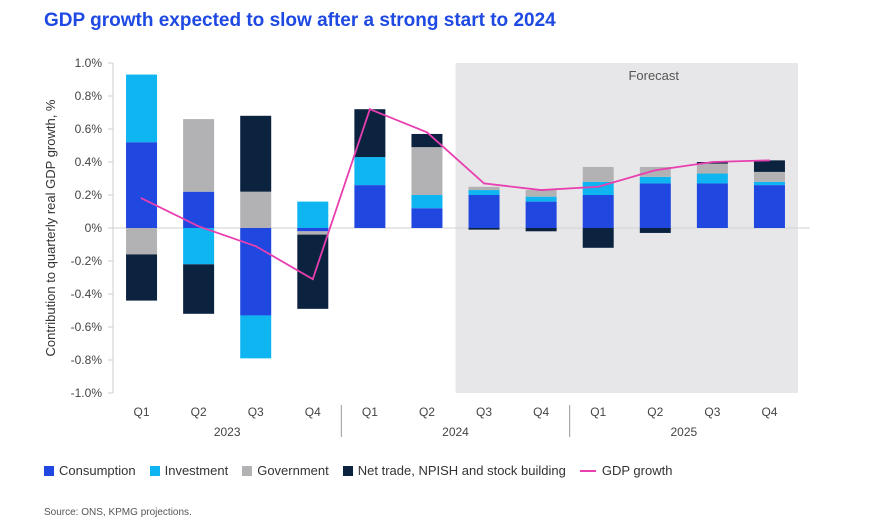 This screenshot has width=883, height=528. What do you see at coordinates (118, 512) in the screenshot?
I see `source-note: Source: ONS, KPMG projections.` at bounding box center [118, 512].